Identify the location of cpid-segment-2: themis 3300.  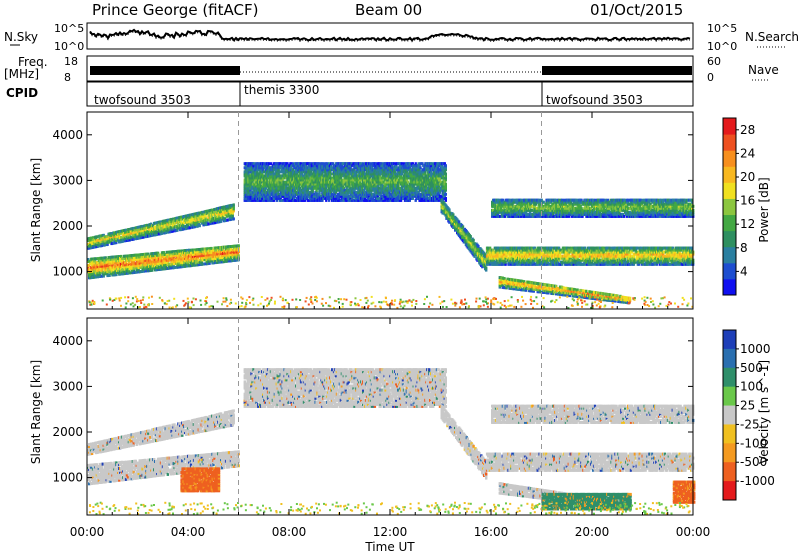
(281, 90).